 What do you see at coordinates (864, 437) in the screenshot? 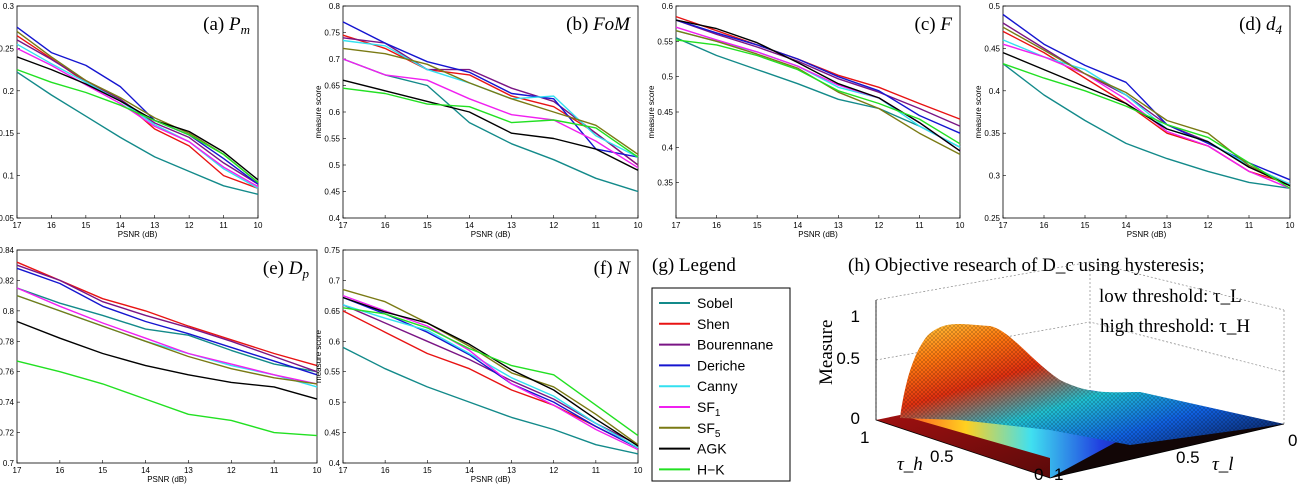
I see `surface-tau-h-tick: 1` at bounding box center [864, 437].